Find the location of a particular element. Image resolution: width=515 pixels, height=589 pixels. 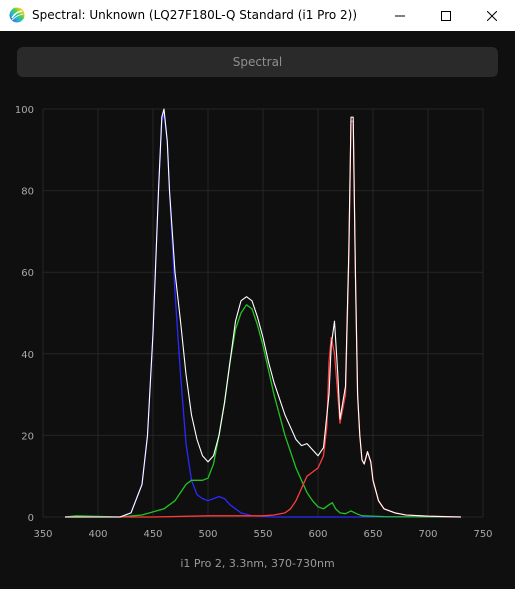

y-tick-label: 20 is located at coordinates (27, 436).